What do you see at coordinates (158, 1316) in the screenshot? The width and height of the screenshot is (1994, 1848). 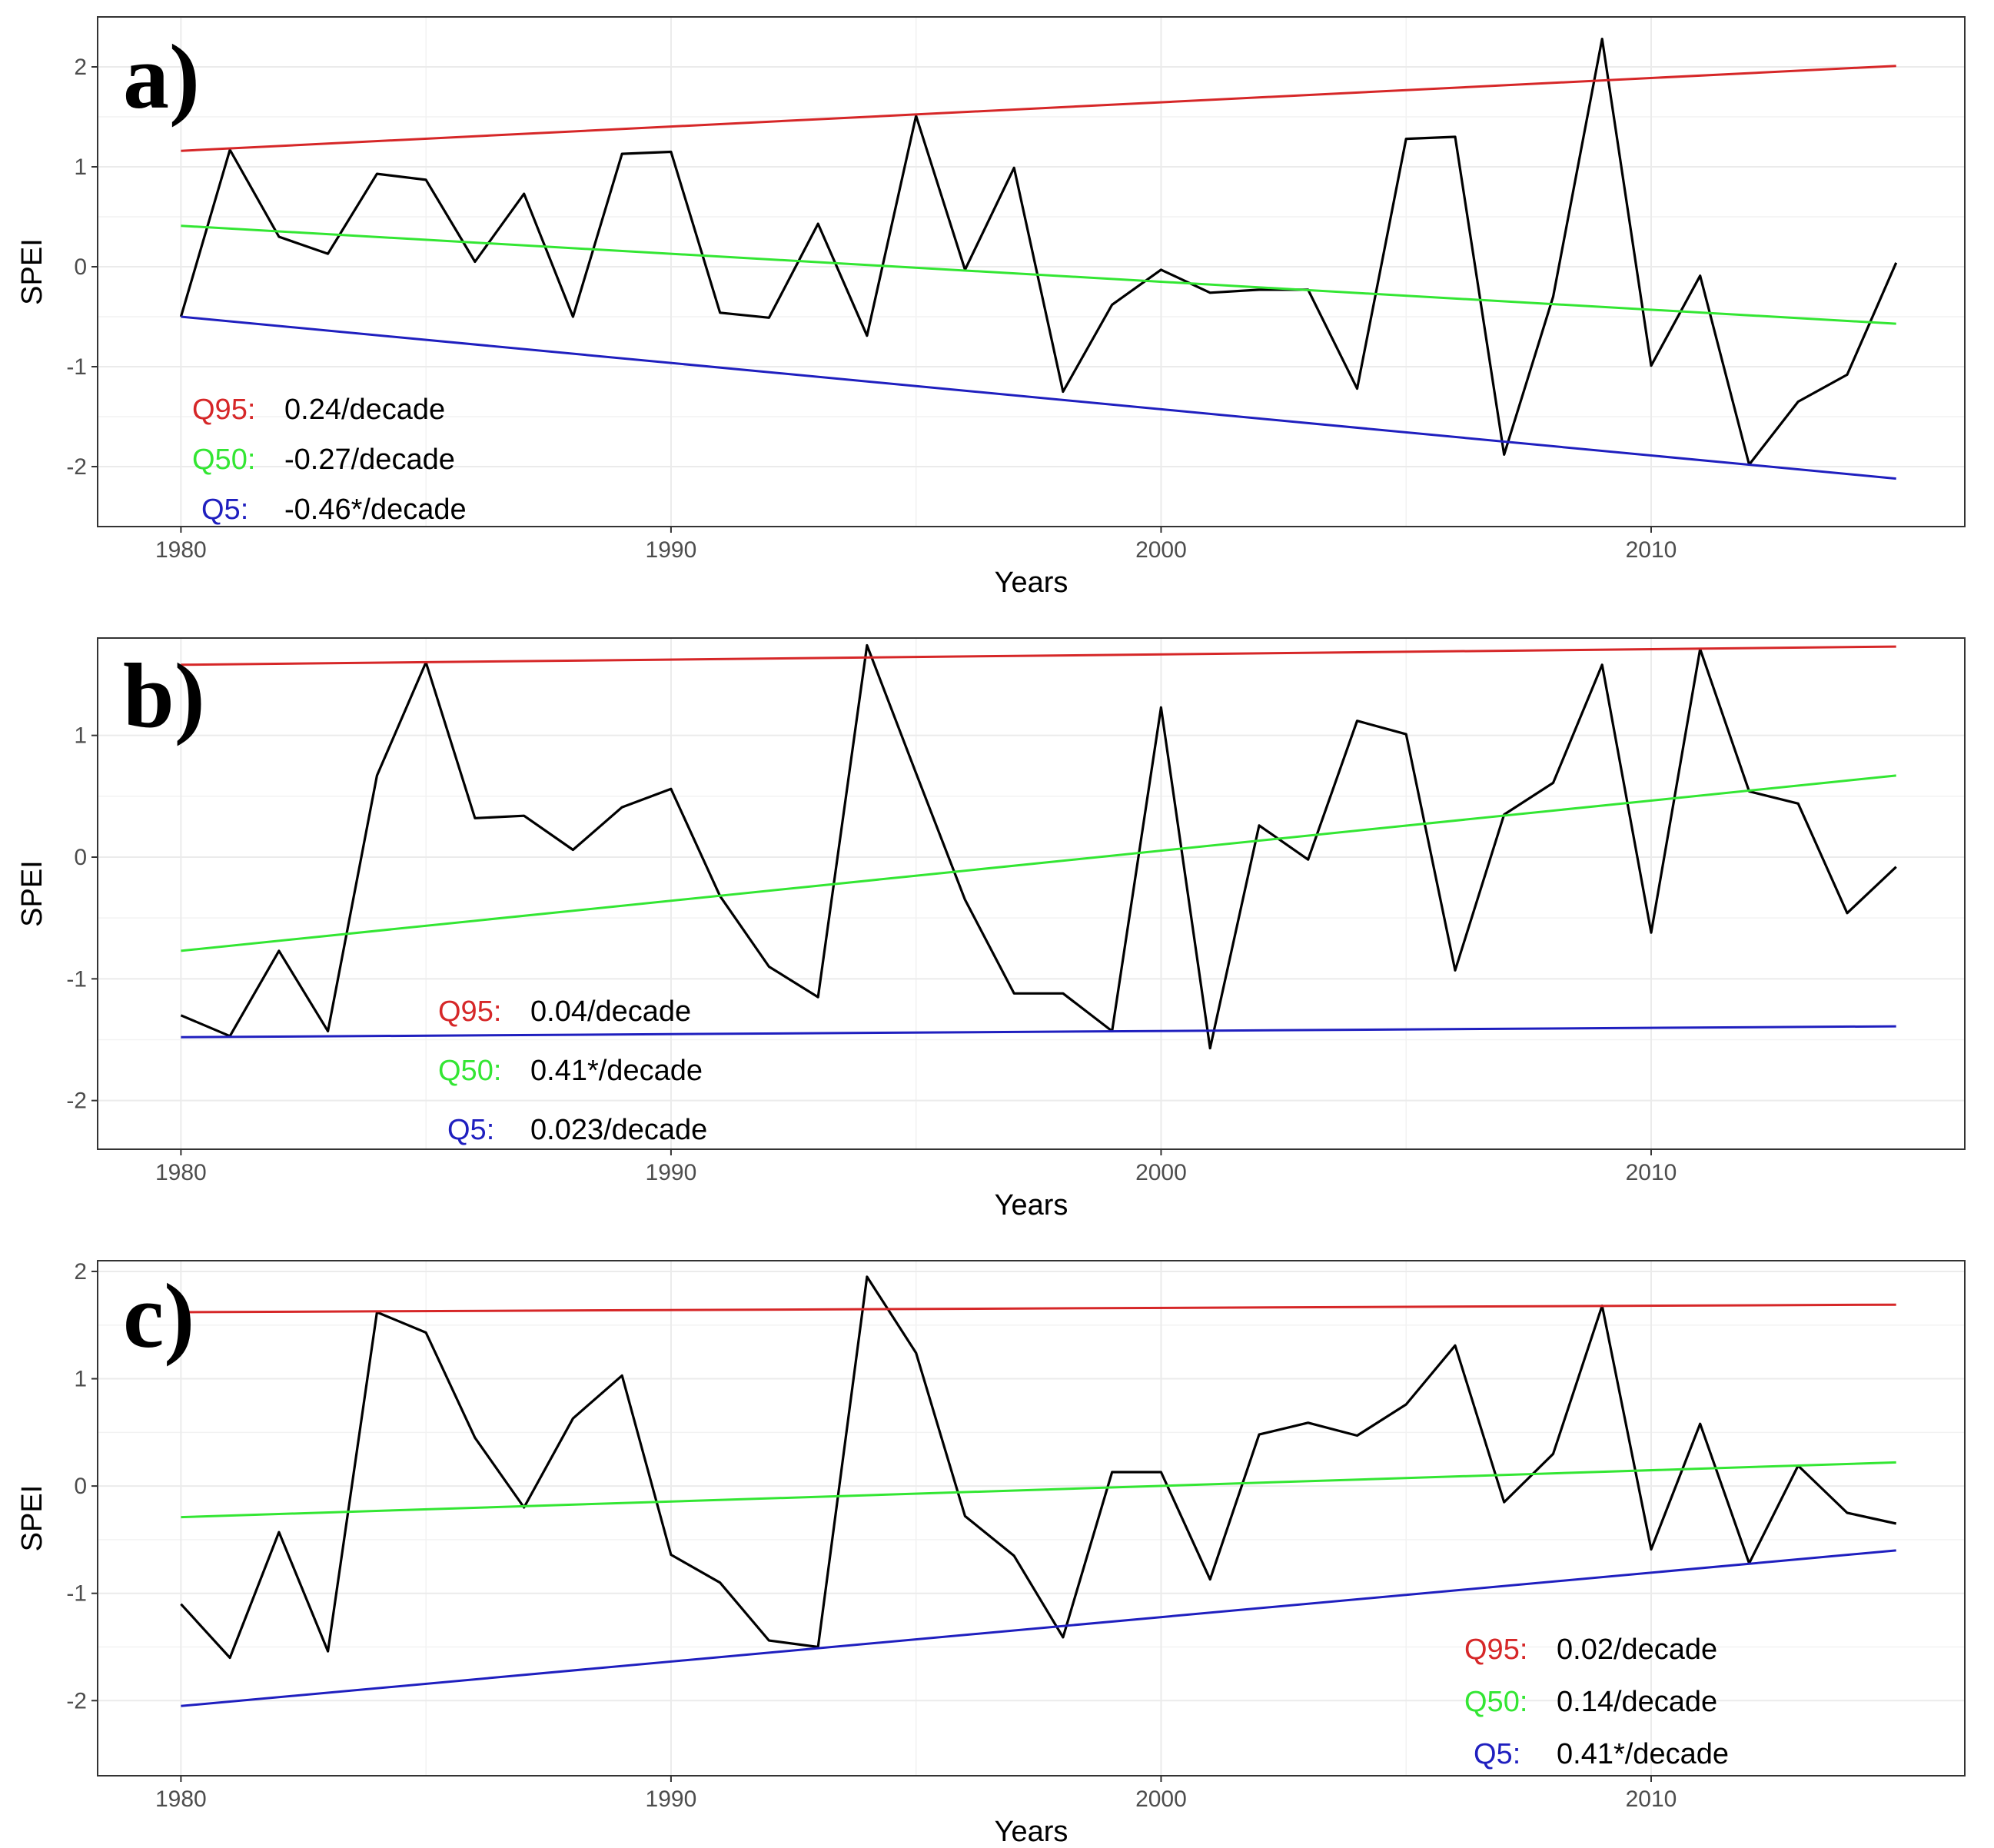 I see `panel-label: c)` at bounding box center [158, 1316].